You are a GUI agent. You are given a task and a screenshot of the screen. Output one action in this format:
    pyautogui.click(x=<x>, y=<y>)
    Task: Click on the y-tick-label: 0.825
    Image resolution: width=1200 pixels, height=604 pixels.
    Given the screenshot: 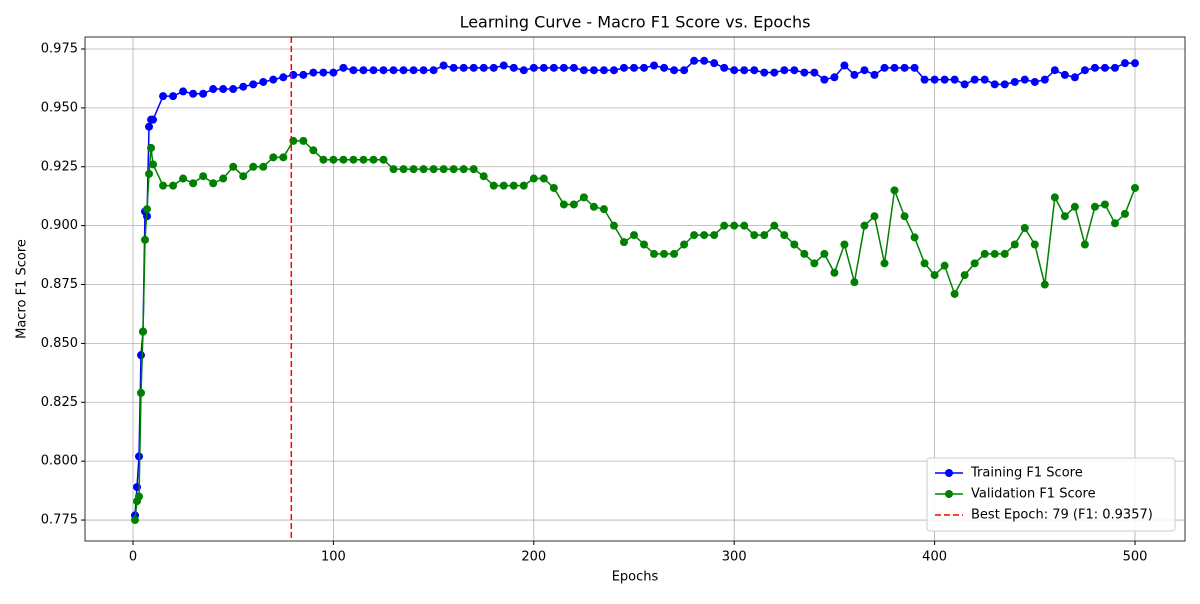 What is the action you would take?
    pyautogui.click(x=59, y=402)
    